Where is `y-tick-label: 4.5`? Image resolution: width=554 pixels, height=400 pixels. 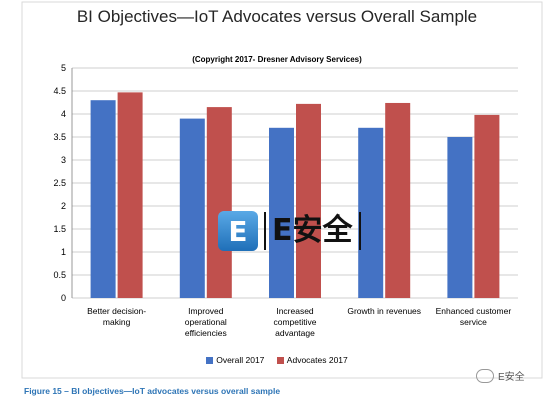
y-tick-label: 4.5 is located at coordinates (59, 91).